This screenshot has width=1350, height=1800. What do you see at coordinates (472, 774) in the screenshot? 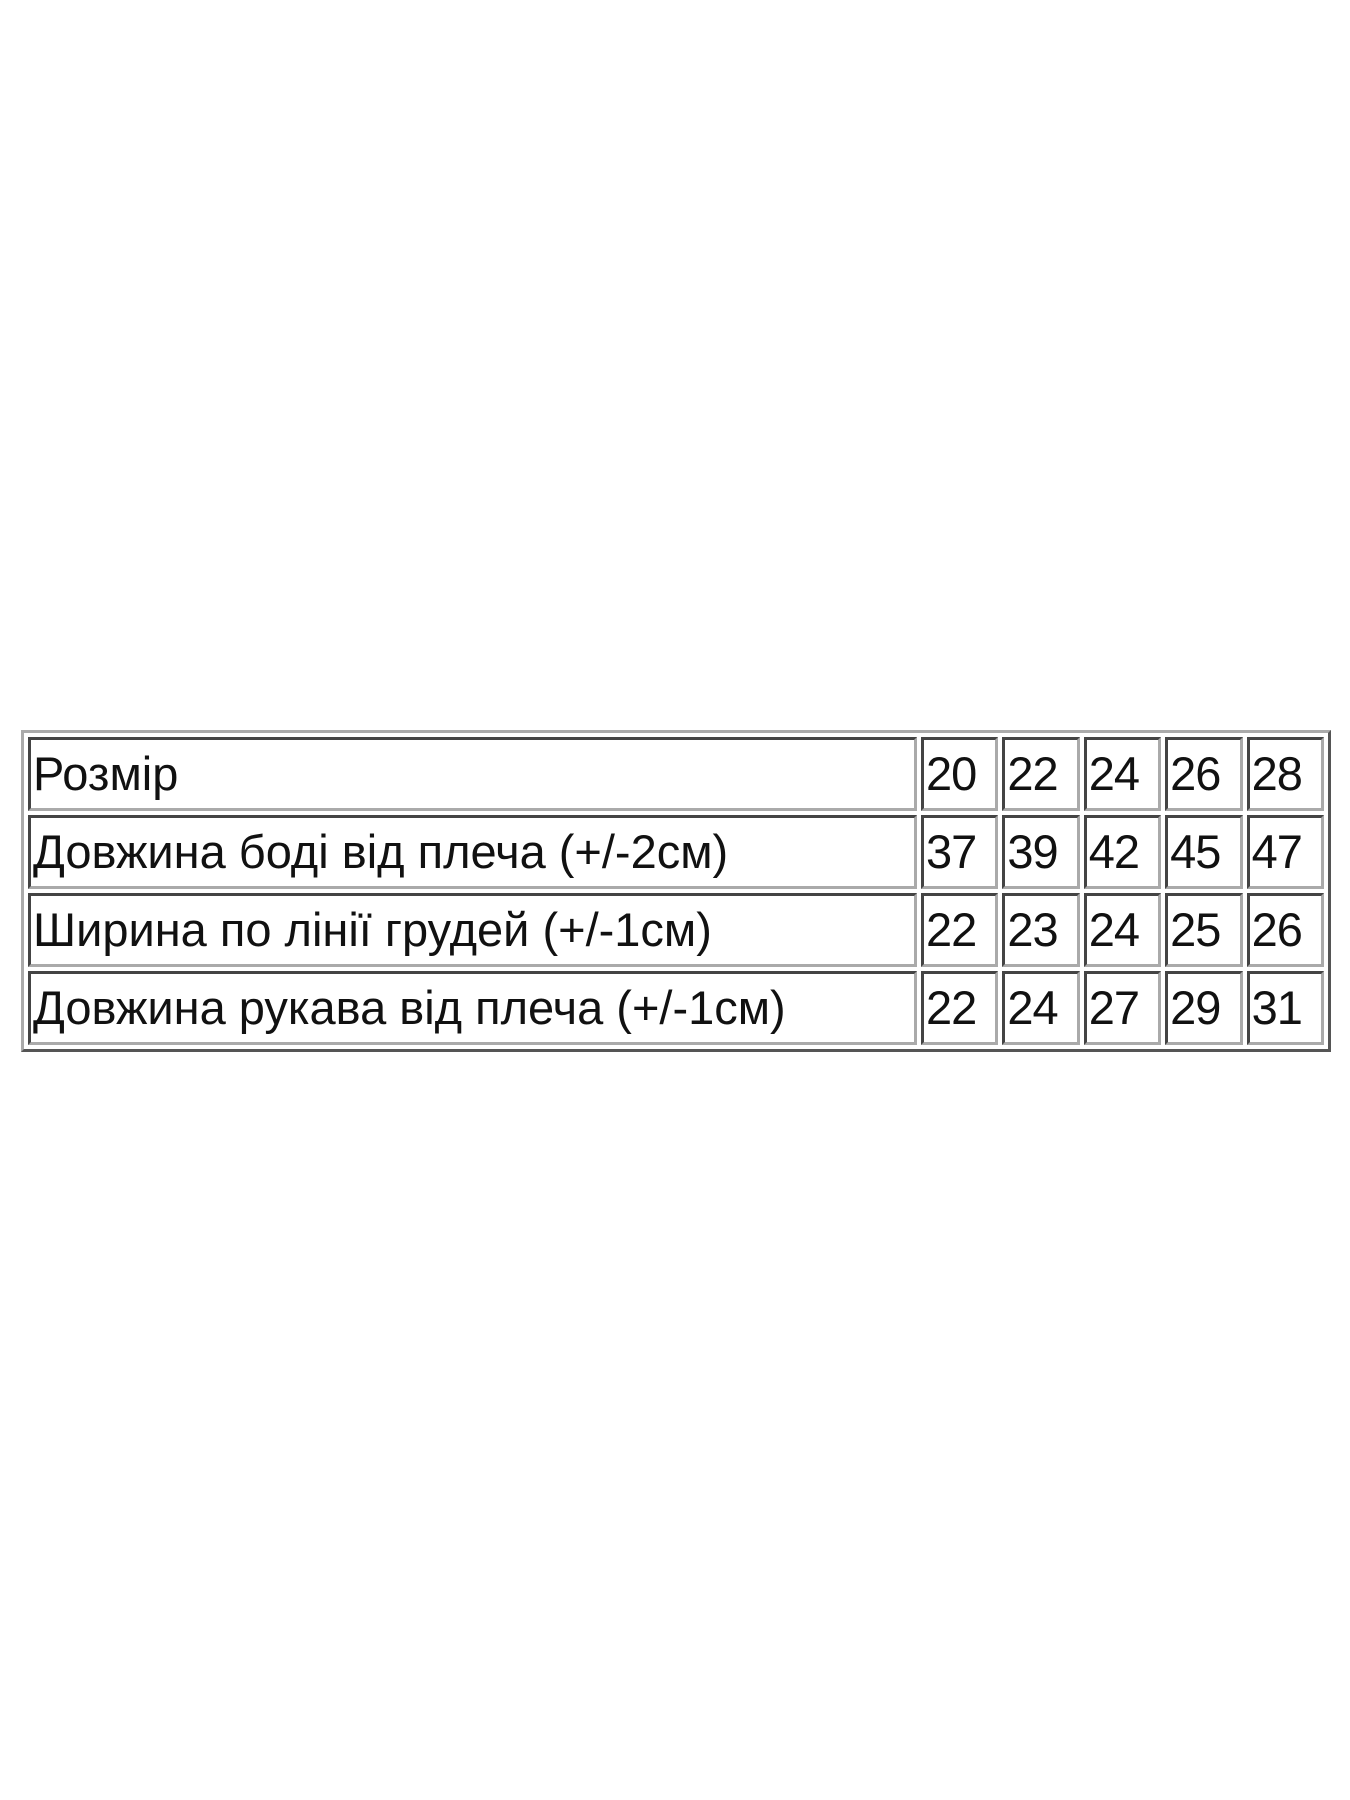
I see `row-label: Розмір` at bounding box center [472, 774].